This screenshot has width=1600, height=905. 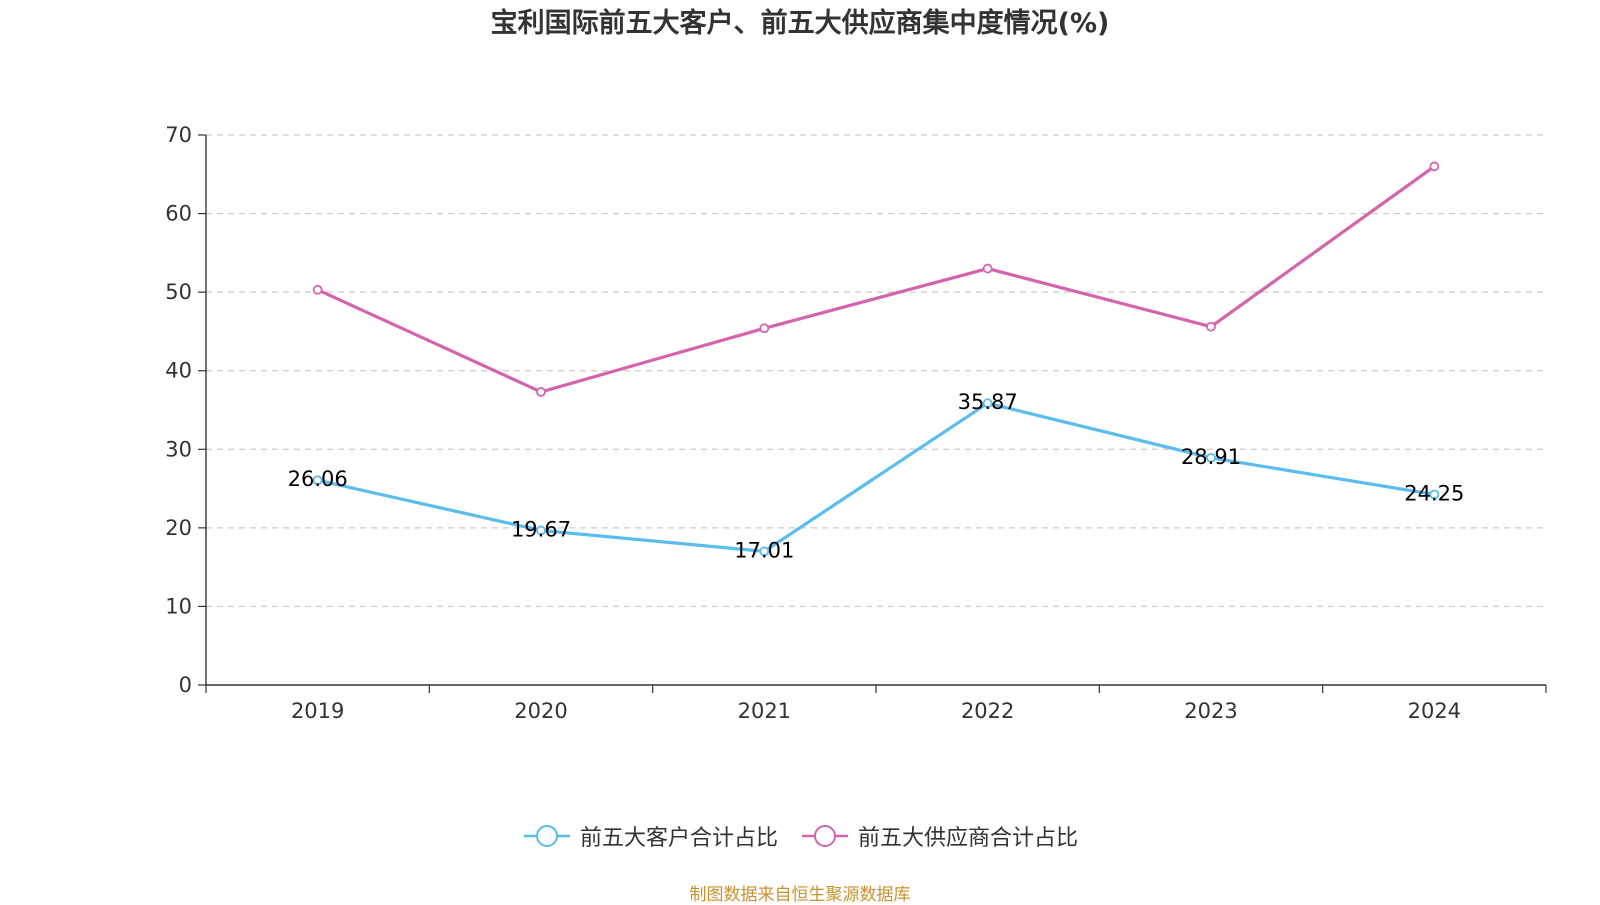 I want to click on data-labels: 26.06 19.67 17.01 35.87 28.91 24.25, so click(x=876, y=476).